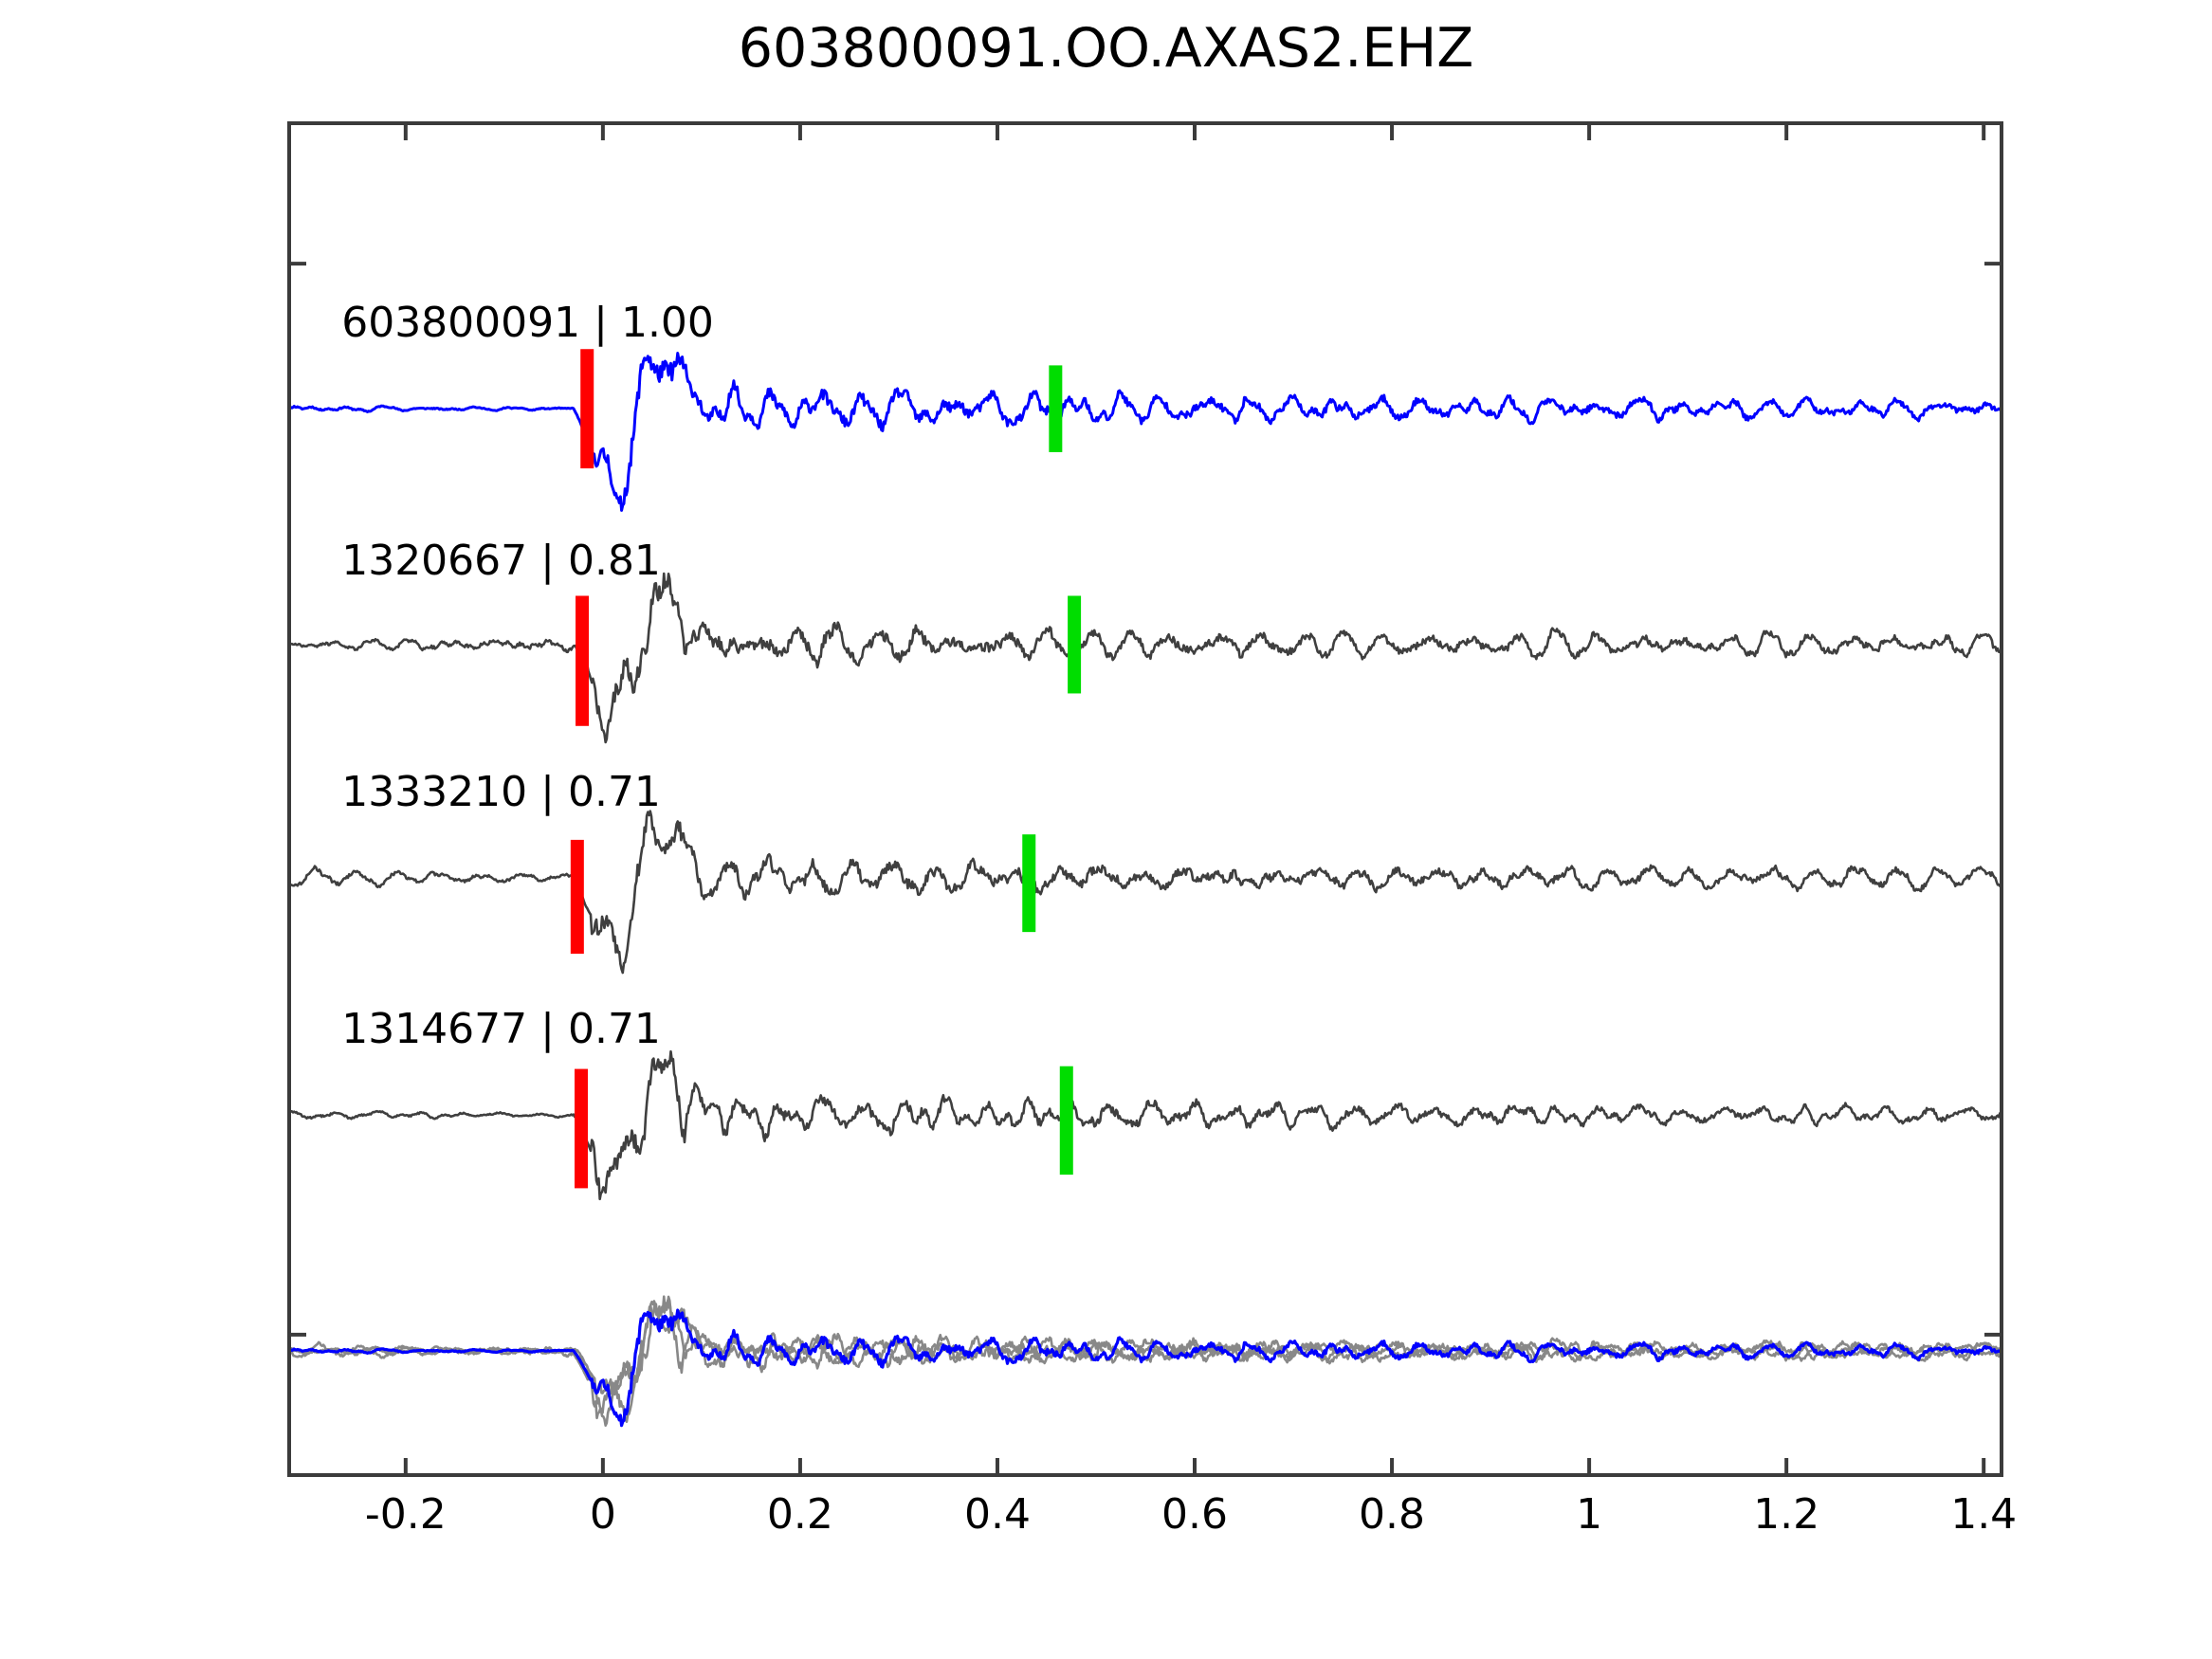 The width and height of the screenshot is (2212, 1659). What do you see at coordinates (405, 1514) in the screenshot?
I see `x-tick-label: -0.2` at bounding box center [405, 1514].